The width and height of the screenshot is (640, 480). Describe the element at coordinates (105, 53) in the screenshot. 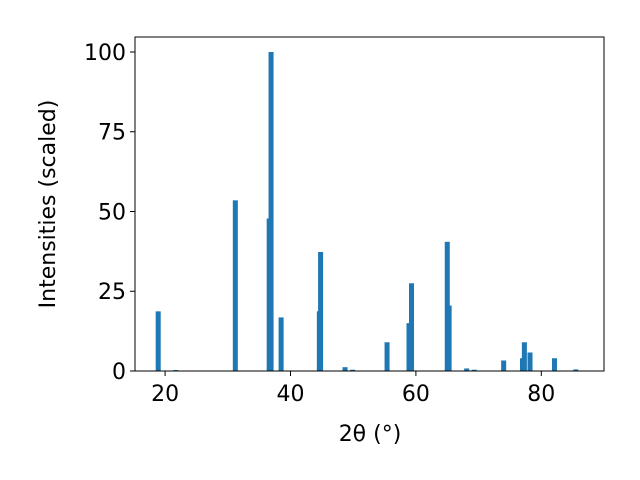

I see `y-tick-label: 100` at that location.